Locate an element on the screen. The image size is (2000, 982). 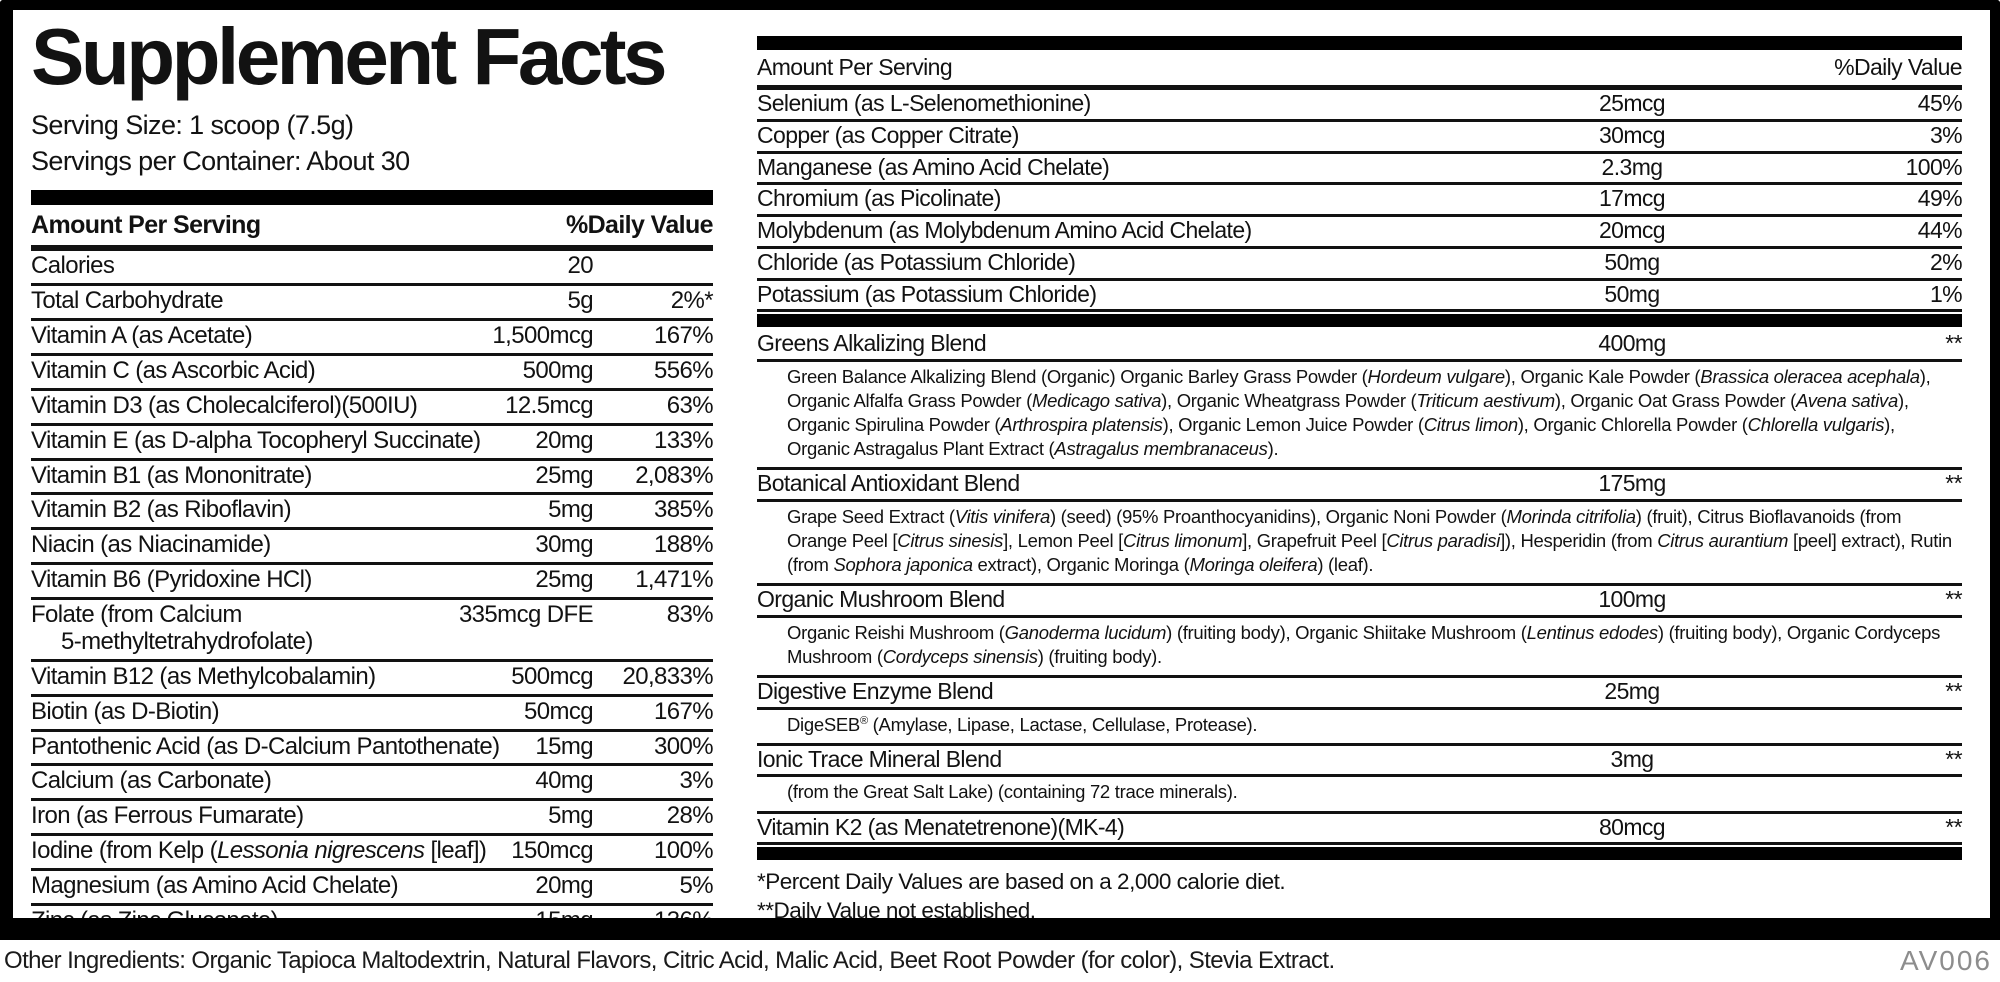
right-table-header: Amount Per Serving %Daily Value is located at coordinates (1360, 70).